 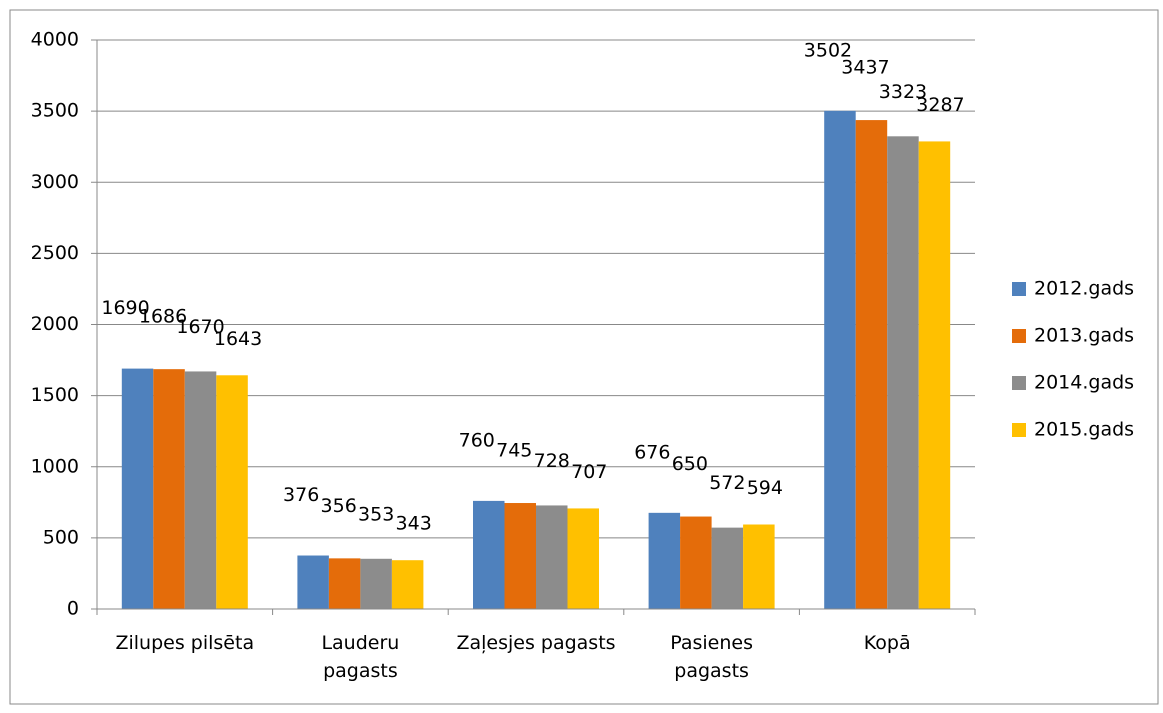 I want to click on y-tick-label: 3500, so click(x=55, y=111).